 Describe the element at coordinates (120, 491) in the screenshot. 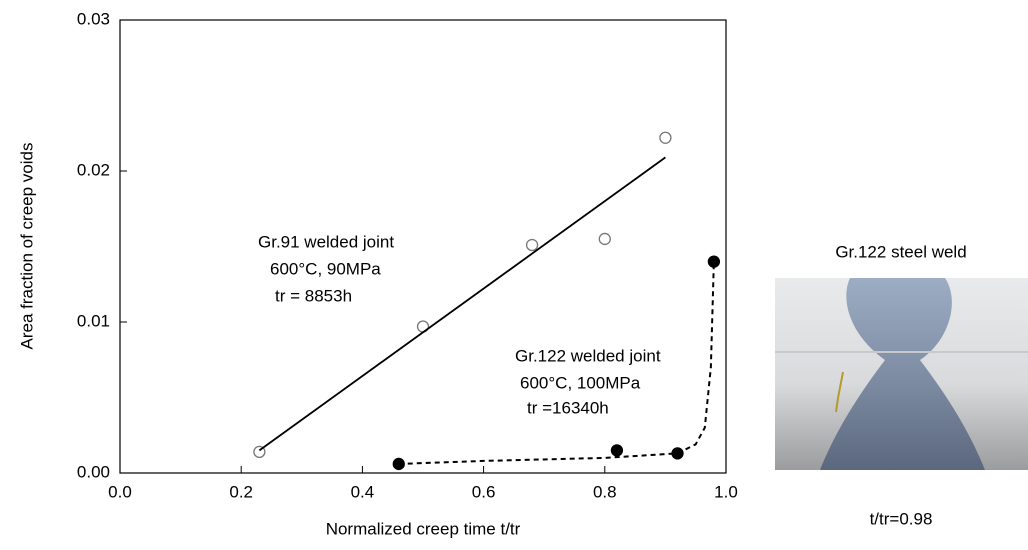

I see `x-tick-label: 0.0` at that location.